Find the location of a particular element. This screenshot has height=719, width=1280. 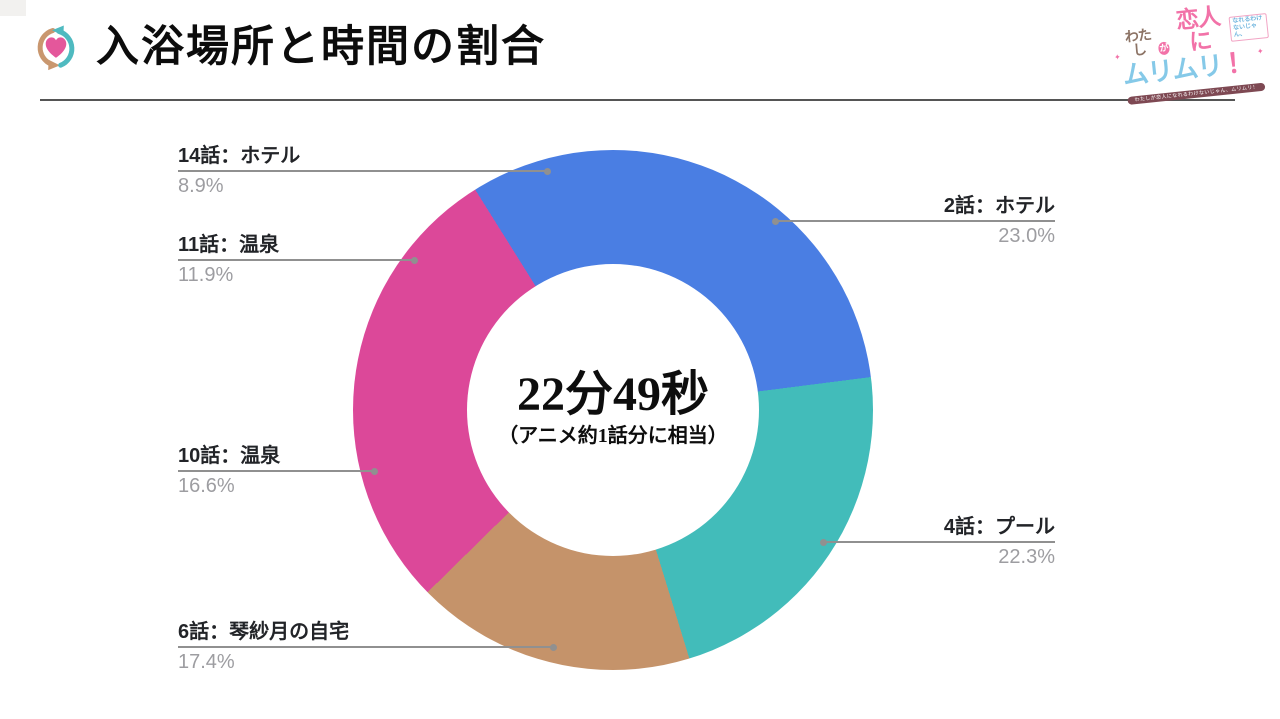

logo-tagline: わたしが恋人になれるわけないじゃん、ムリムリ！ is located at coordinates (1196, 93).